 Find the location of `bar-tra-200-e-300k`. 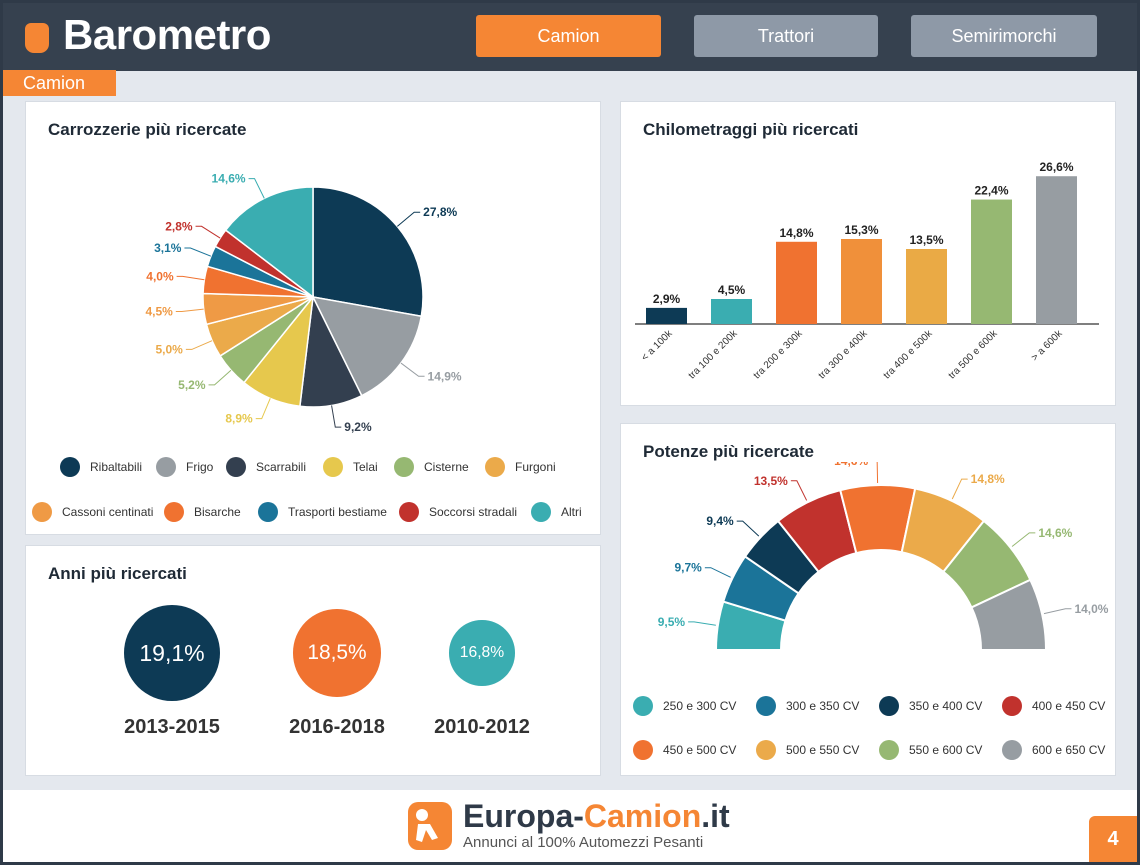

bar-tra-200-e-300k is located at coordinates (796, 282).